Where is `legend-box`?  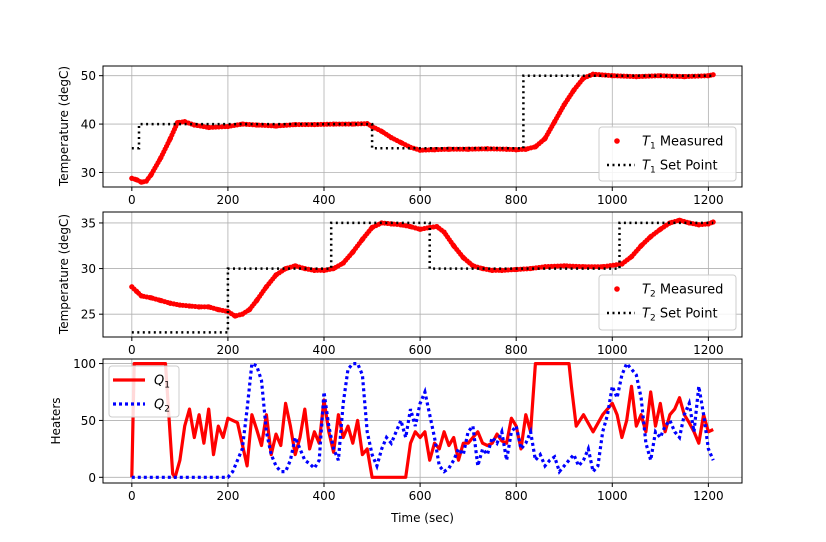 legend-box is located at coordinates (667, 302).